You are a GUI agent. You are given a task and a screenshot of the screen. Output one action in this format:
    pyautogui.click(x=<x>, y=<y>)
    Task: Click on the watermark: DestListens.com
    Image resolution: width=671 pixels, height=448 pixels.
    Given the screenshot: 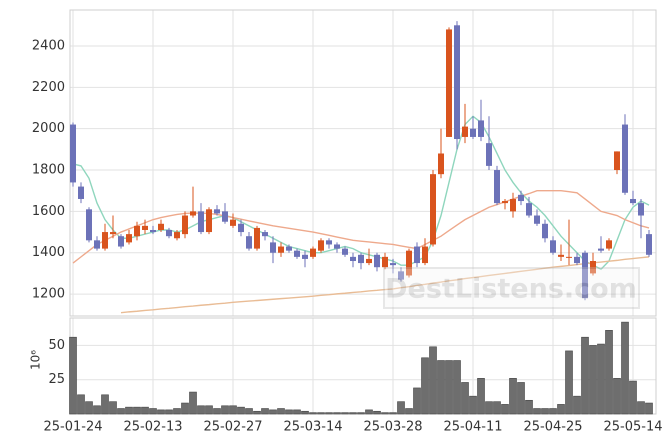 What is the action you would take?
    pyautogui.click(x=511, y=288)
    